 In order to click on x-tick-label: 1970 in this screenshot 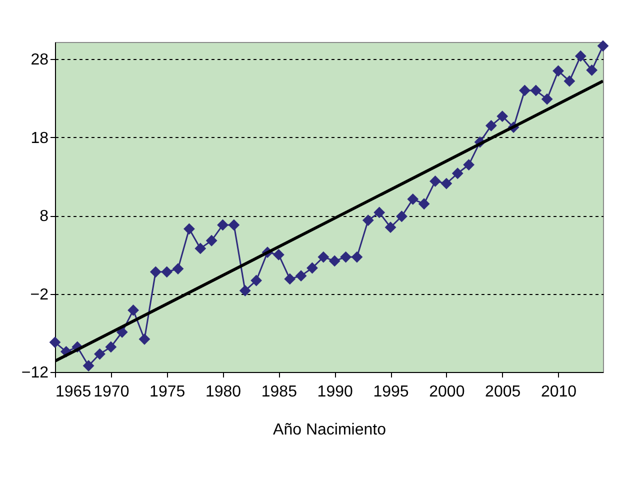, I will do `click(112, 392)`.